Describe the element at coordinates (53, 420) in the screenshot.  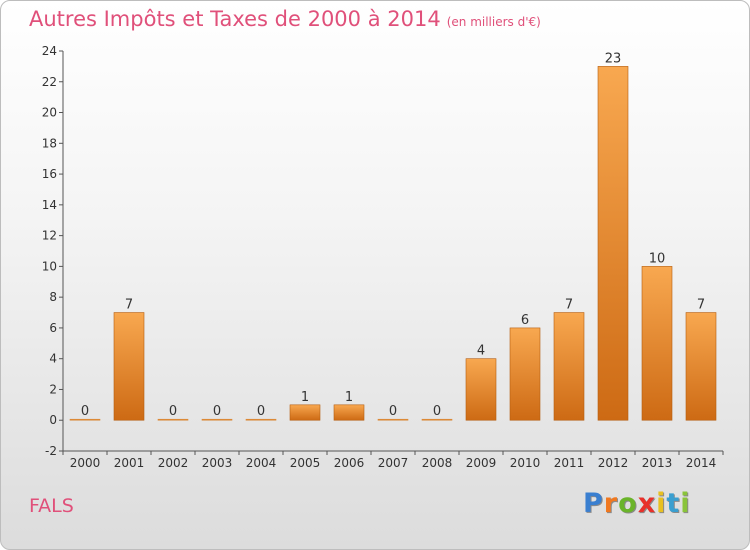
I see `y-tick-label: 0` at that location.